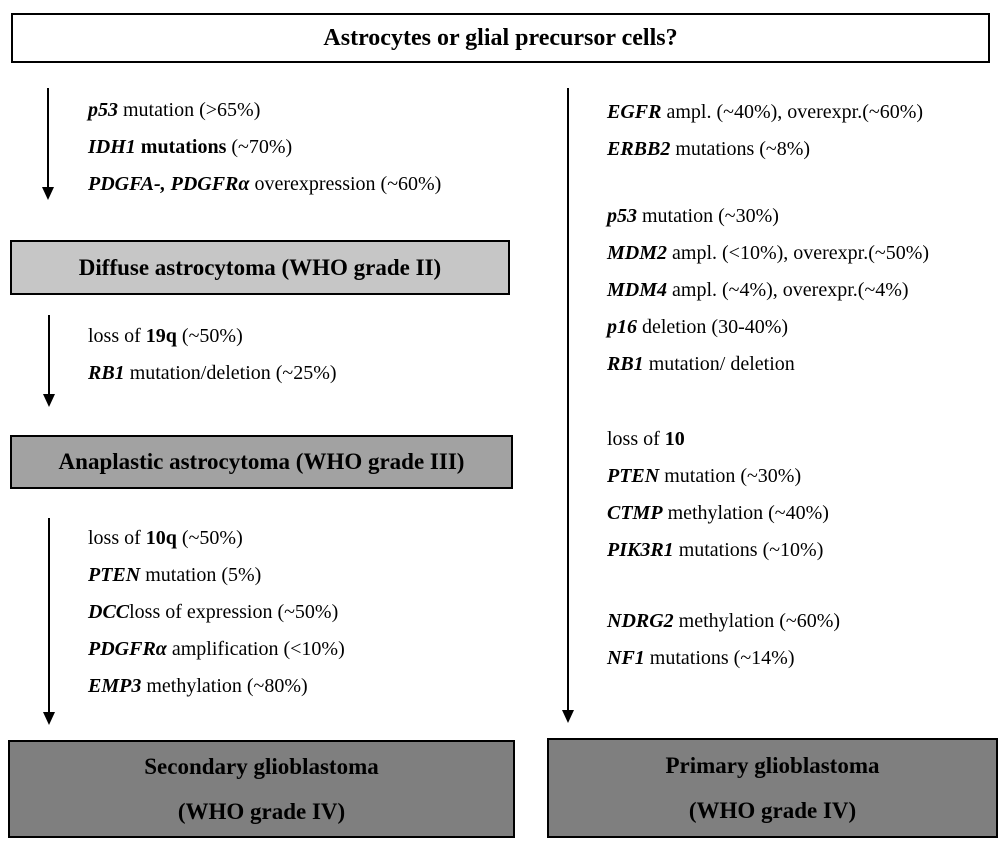 Image resolution: width=1000 pixels, height=846 pixels. What do you see at coordinates (798, 253) in the screenshot?
I see `alteration-text: ampl. (<10%), overexpr.(~50%)` at bounding box center [798, 253].